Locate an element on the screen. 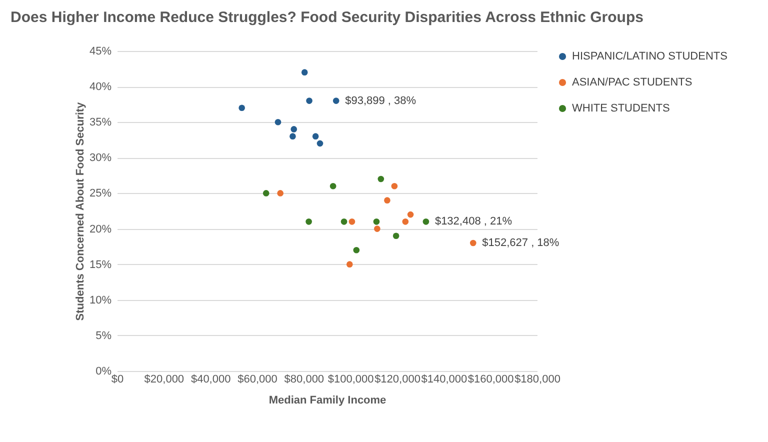 The width and height of the screenshot is (768, 442). x-tick-label: $140,000 is located at coordinates (444, 380).